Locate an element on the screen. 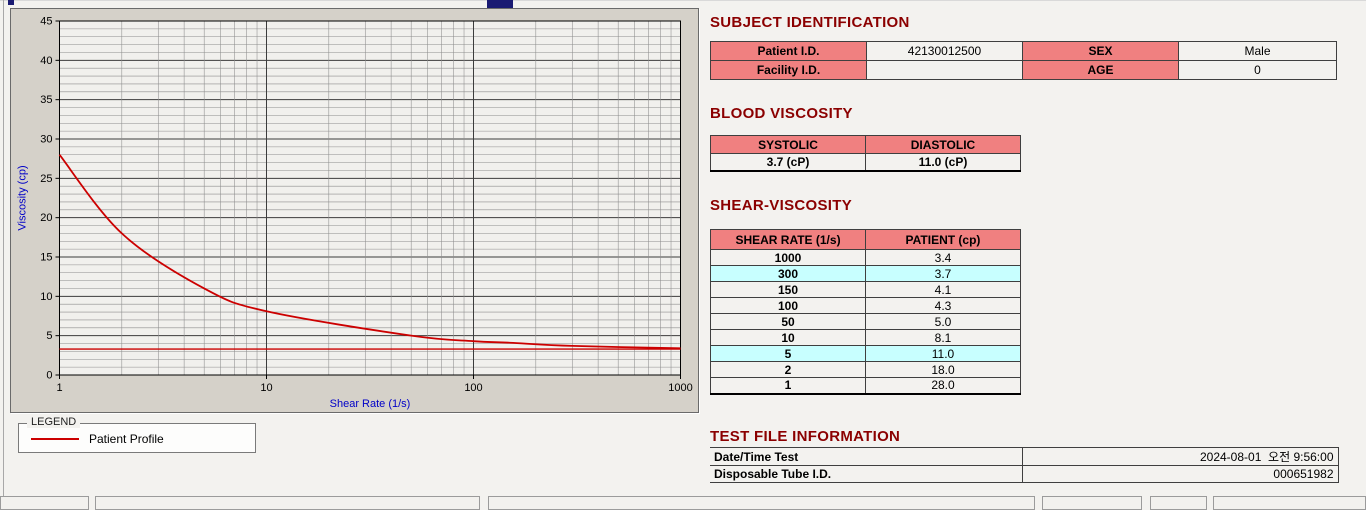 This screenshot has height=510, width=1366. shear-rate-cell: 100 is located at coordinates (788, 305).